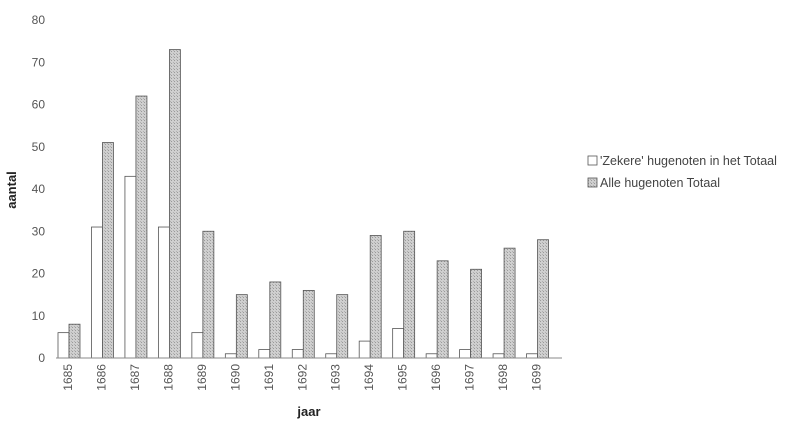 The width and height of the screenshot is (806, 421). What do you see at coordinates (39, 105) in the screenshot?
I see `y-tick-label: 60` at bounding box center [39, 105].